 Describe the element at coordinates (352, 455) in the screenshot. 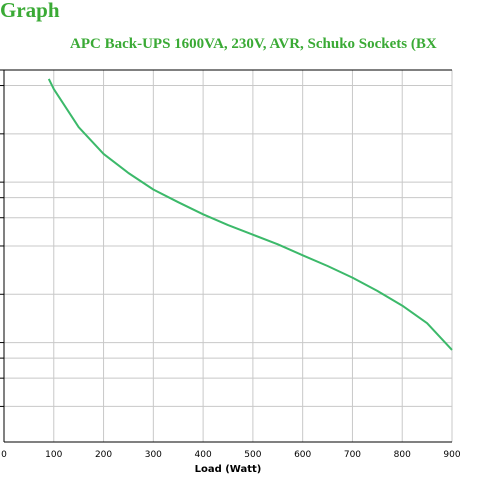

I see `x-tick-label: 700` at that location.